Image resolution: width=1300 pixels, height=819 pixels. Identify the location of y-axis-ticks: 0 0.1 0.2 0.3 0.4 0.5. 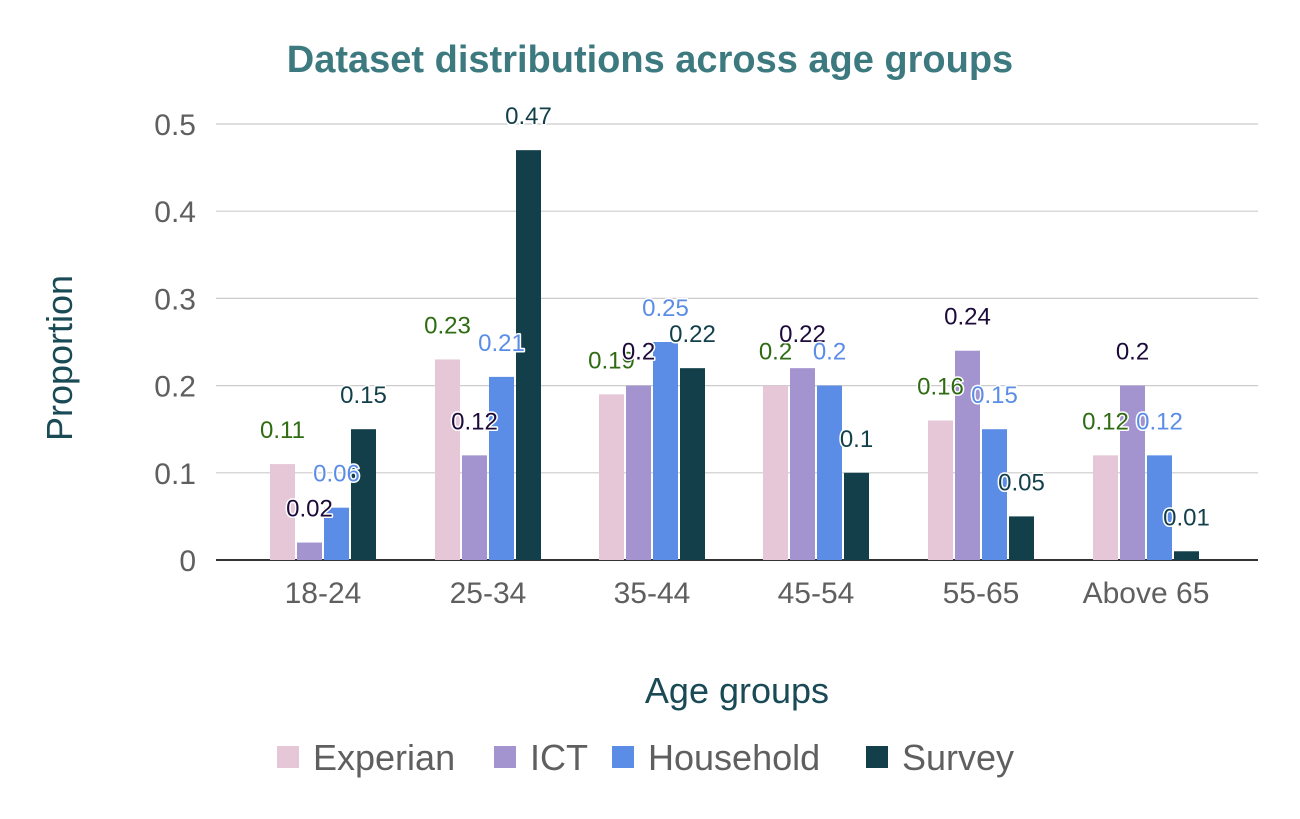
(175, 343).